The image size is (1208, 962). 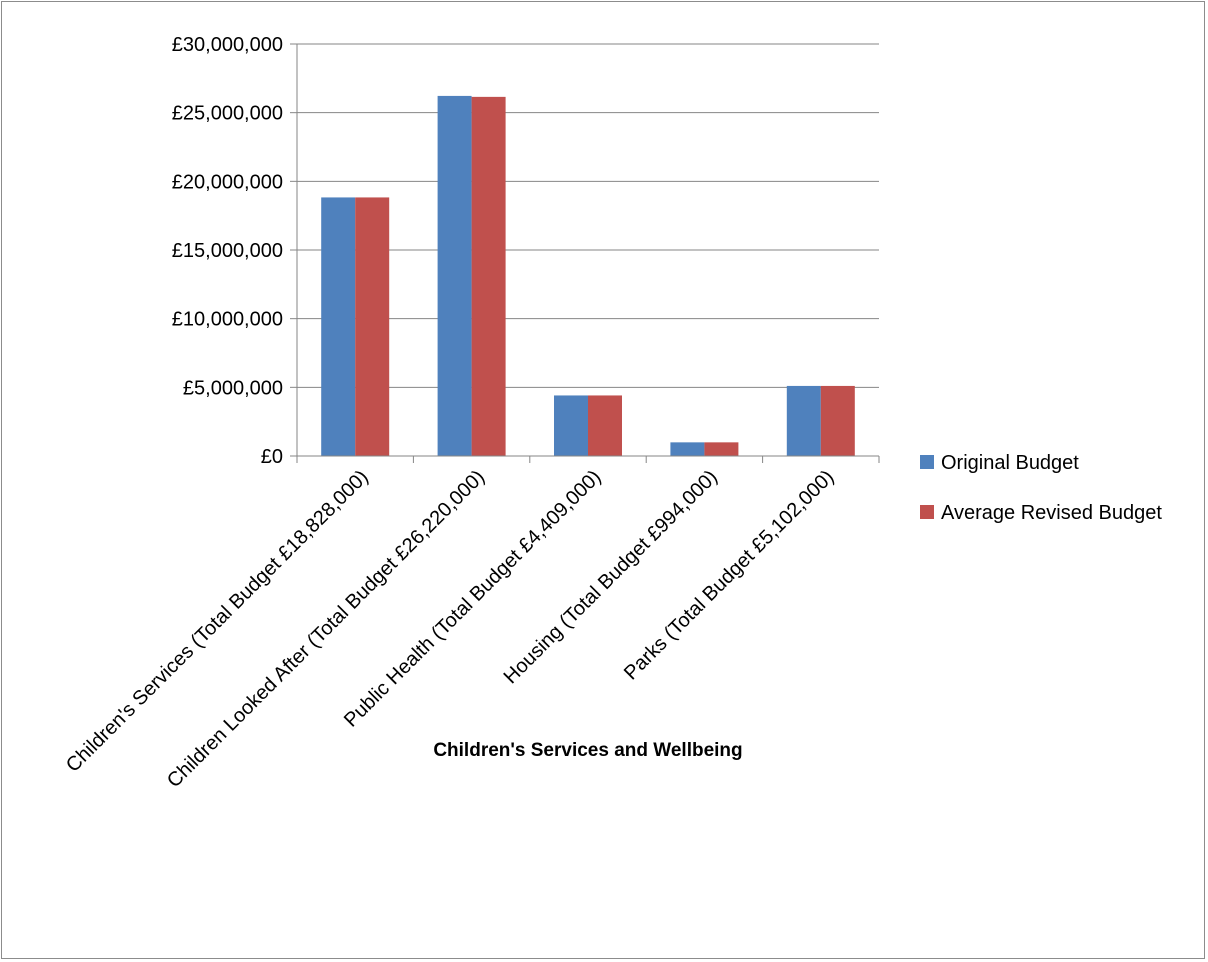 What do you see at coordinates (1041, 488) in the screenshot?
I see `legend: Original Budget Average Revised Budget` at bounding box center [1041, 488].